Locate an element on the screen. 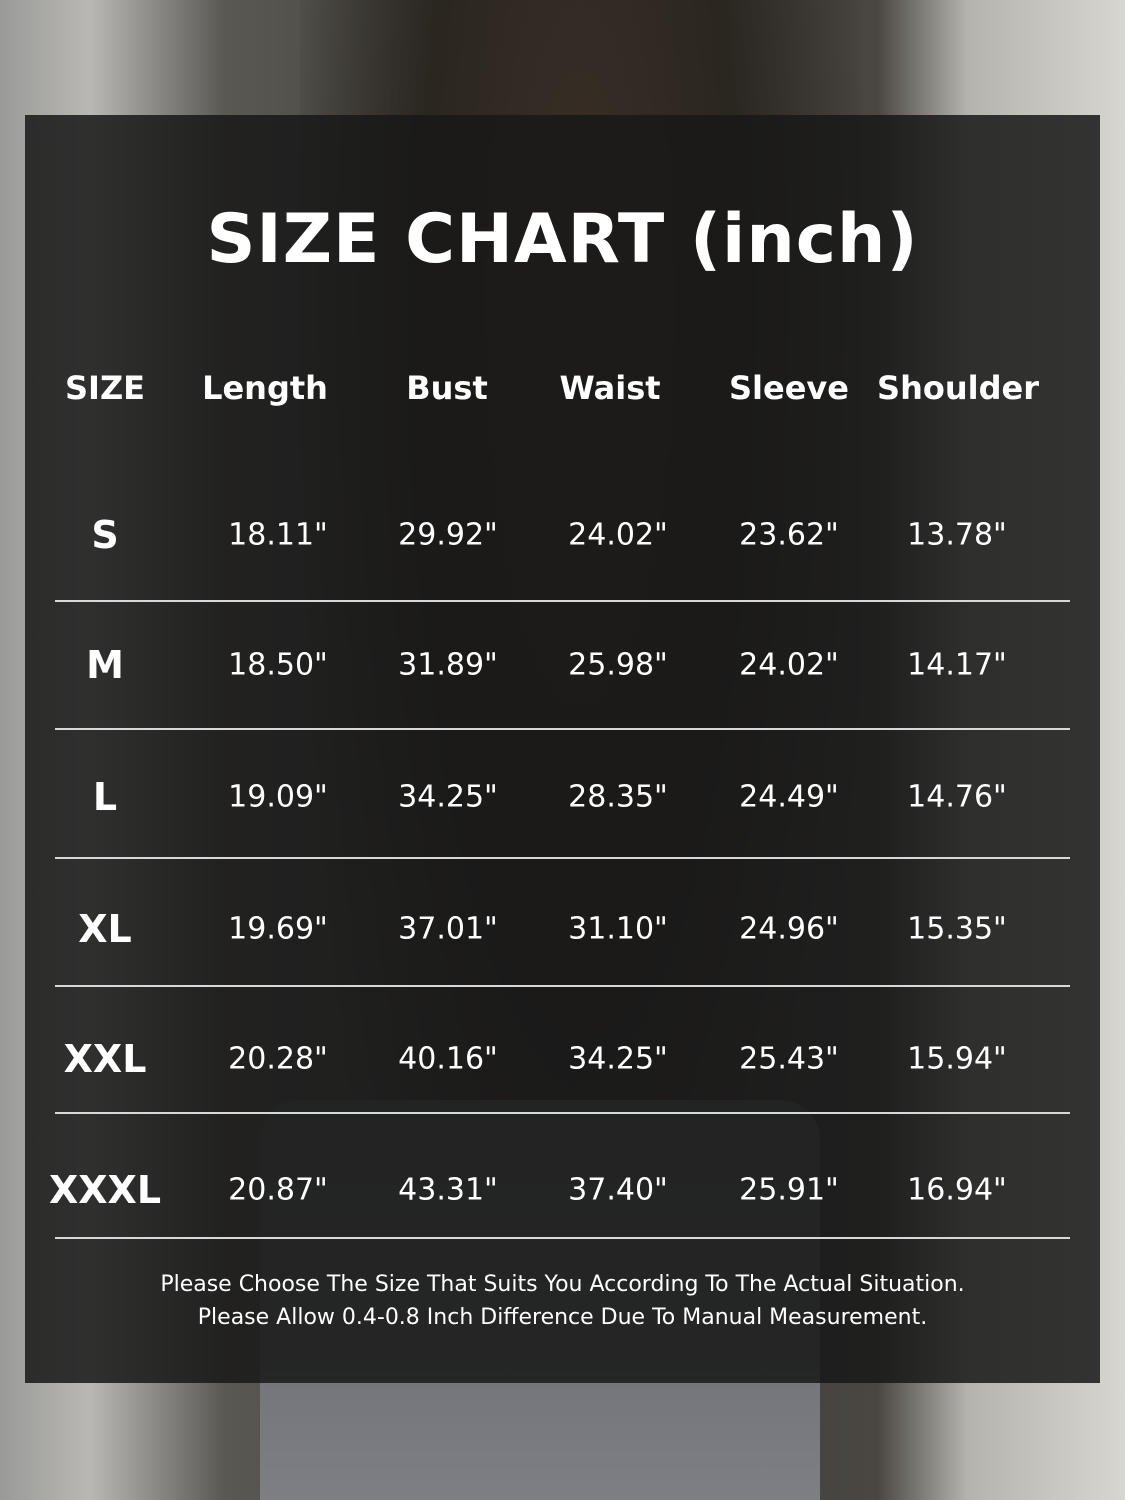  table-cell-bust: 40.16" is located at coordinates (448, 1059).